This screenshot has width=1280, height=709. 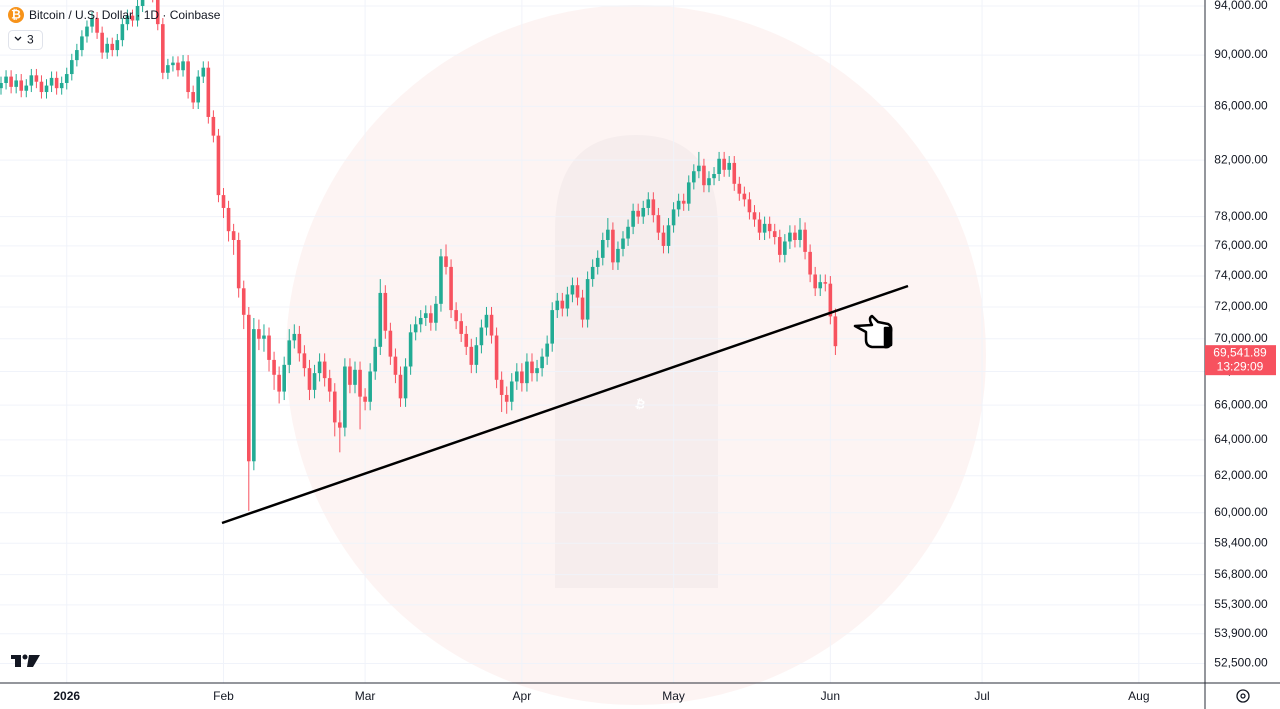 What do you see at coordinates (25, 660) in the screenshot?
I see `tv-logo` at bounding box center [25, 660].